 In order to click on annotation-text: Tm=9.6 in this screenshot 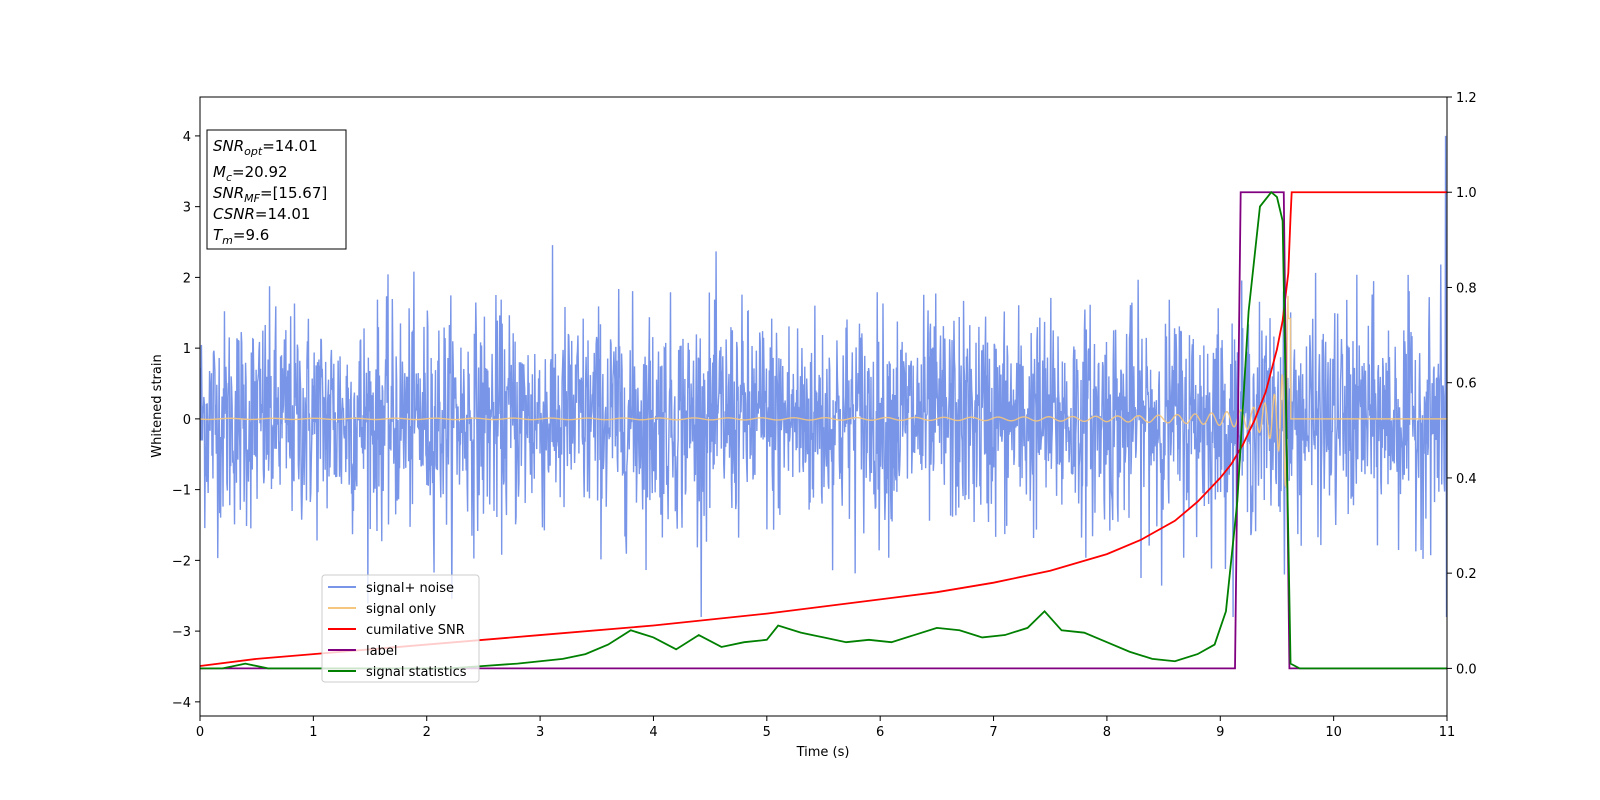, I will do `click(241, 236)`.